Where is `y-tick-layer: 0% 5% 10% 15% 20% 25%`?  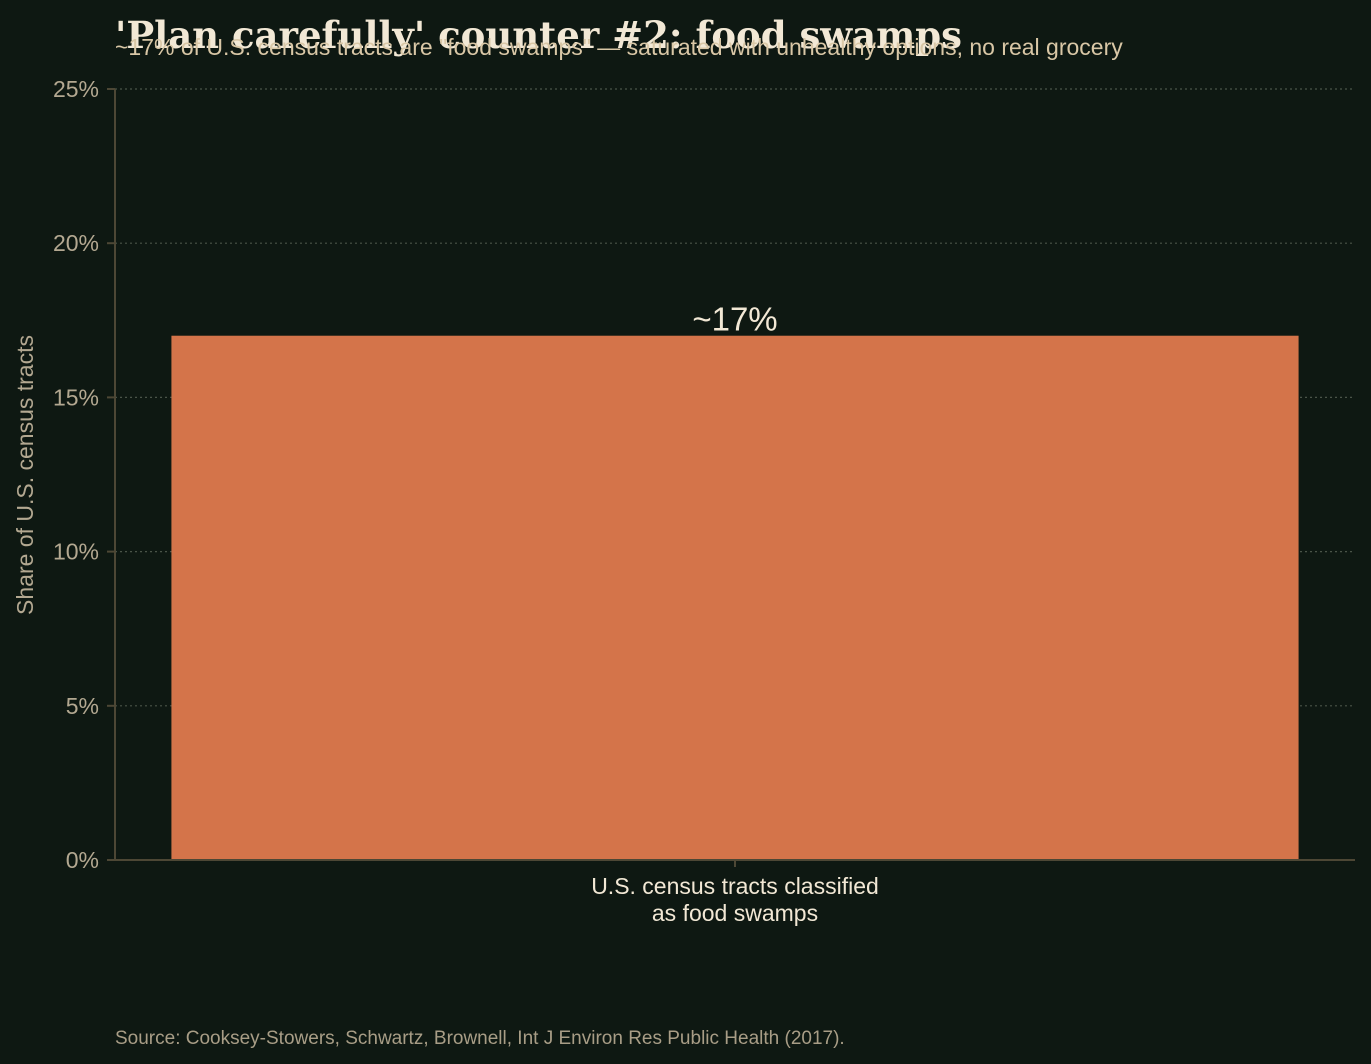
y-tick-layer: 0% 5% 10% 15% 20% 25% is located at coordinates (84, 474).